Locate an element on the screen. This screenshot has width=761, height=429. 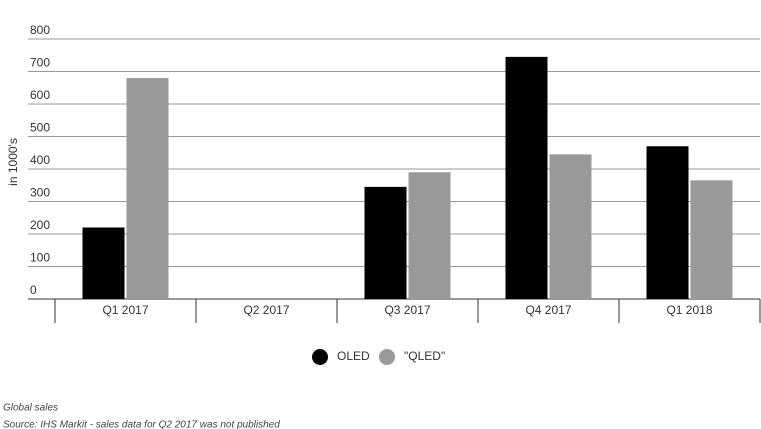
y-tick-label: 300 is located at coordinates (40, 193).